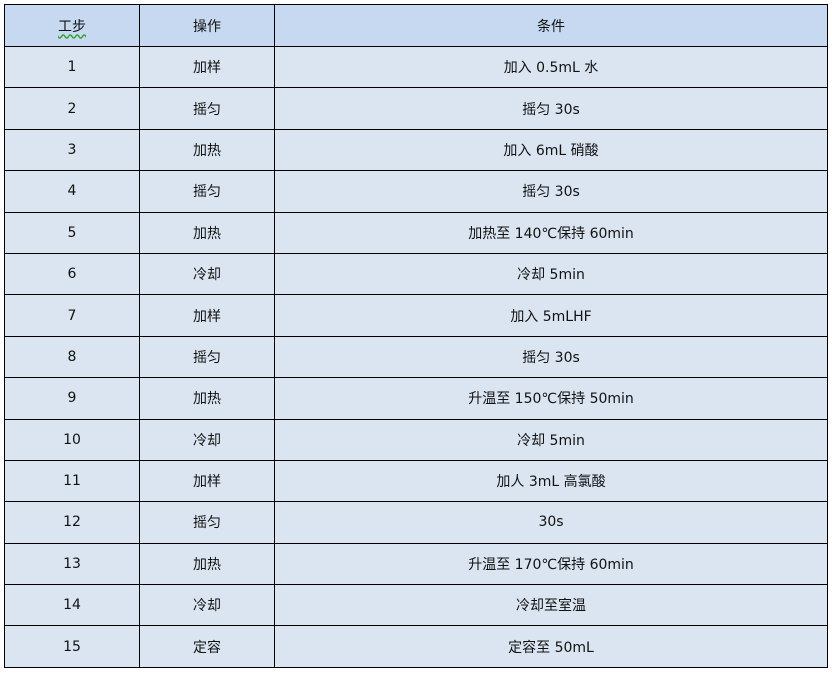 This screenshot has height=678, width=832. What do you see at coordinates (551, 481) in the screenshot?
I see `cell-condition: 加人 3mL 高氯酸` at bounding box center [551, 481].